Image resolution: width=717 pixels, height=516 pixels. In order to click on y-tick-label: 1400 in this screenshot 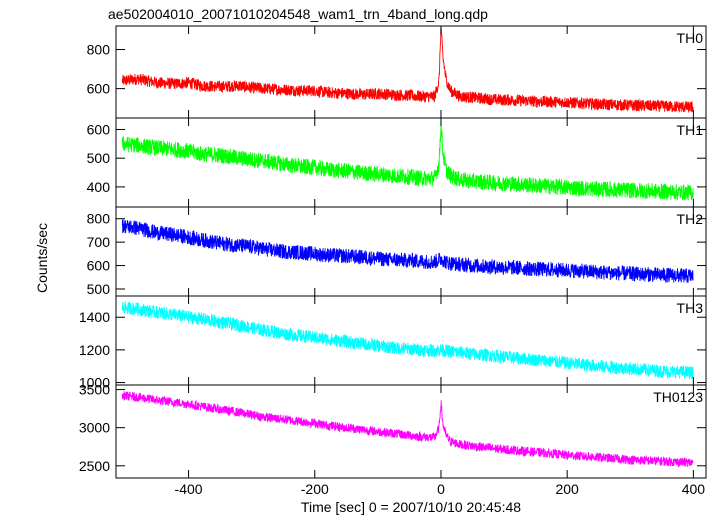, I will do `click(94, 317)`.